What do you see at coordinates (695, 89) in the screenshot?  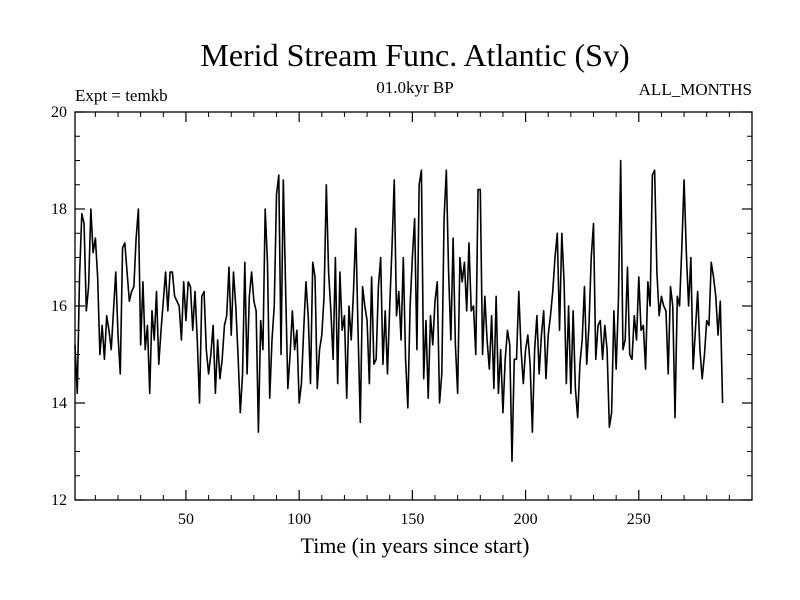 I see `months-label: ALL_MONTHS` at bounding box center [695, 89].